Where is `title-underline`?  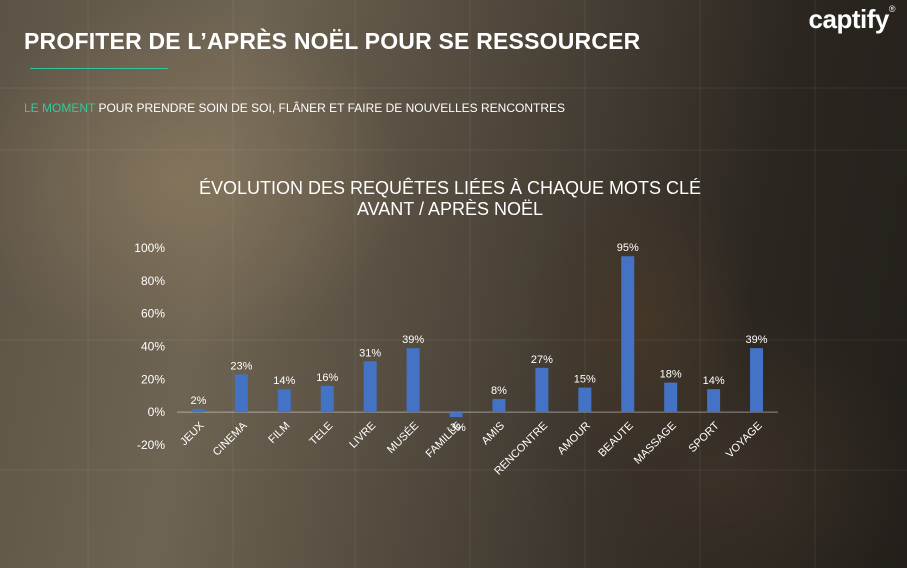
title-underline is located at coordinates (99, 68).